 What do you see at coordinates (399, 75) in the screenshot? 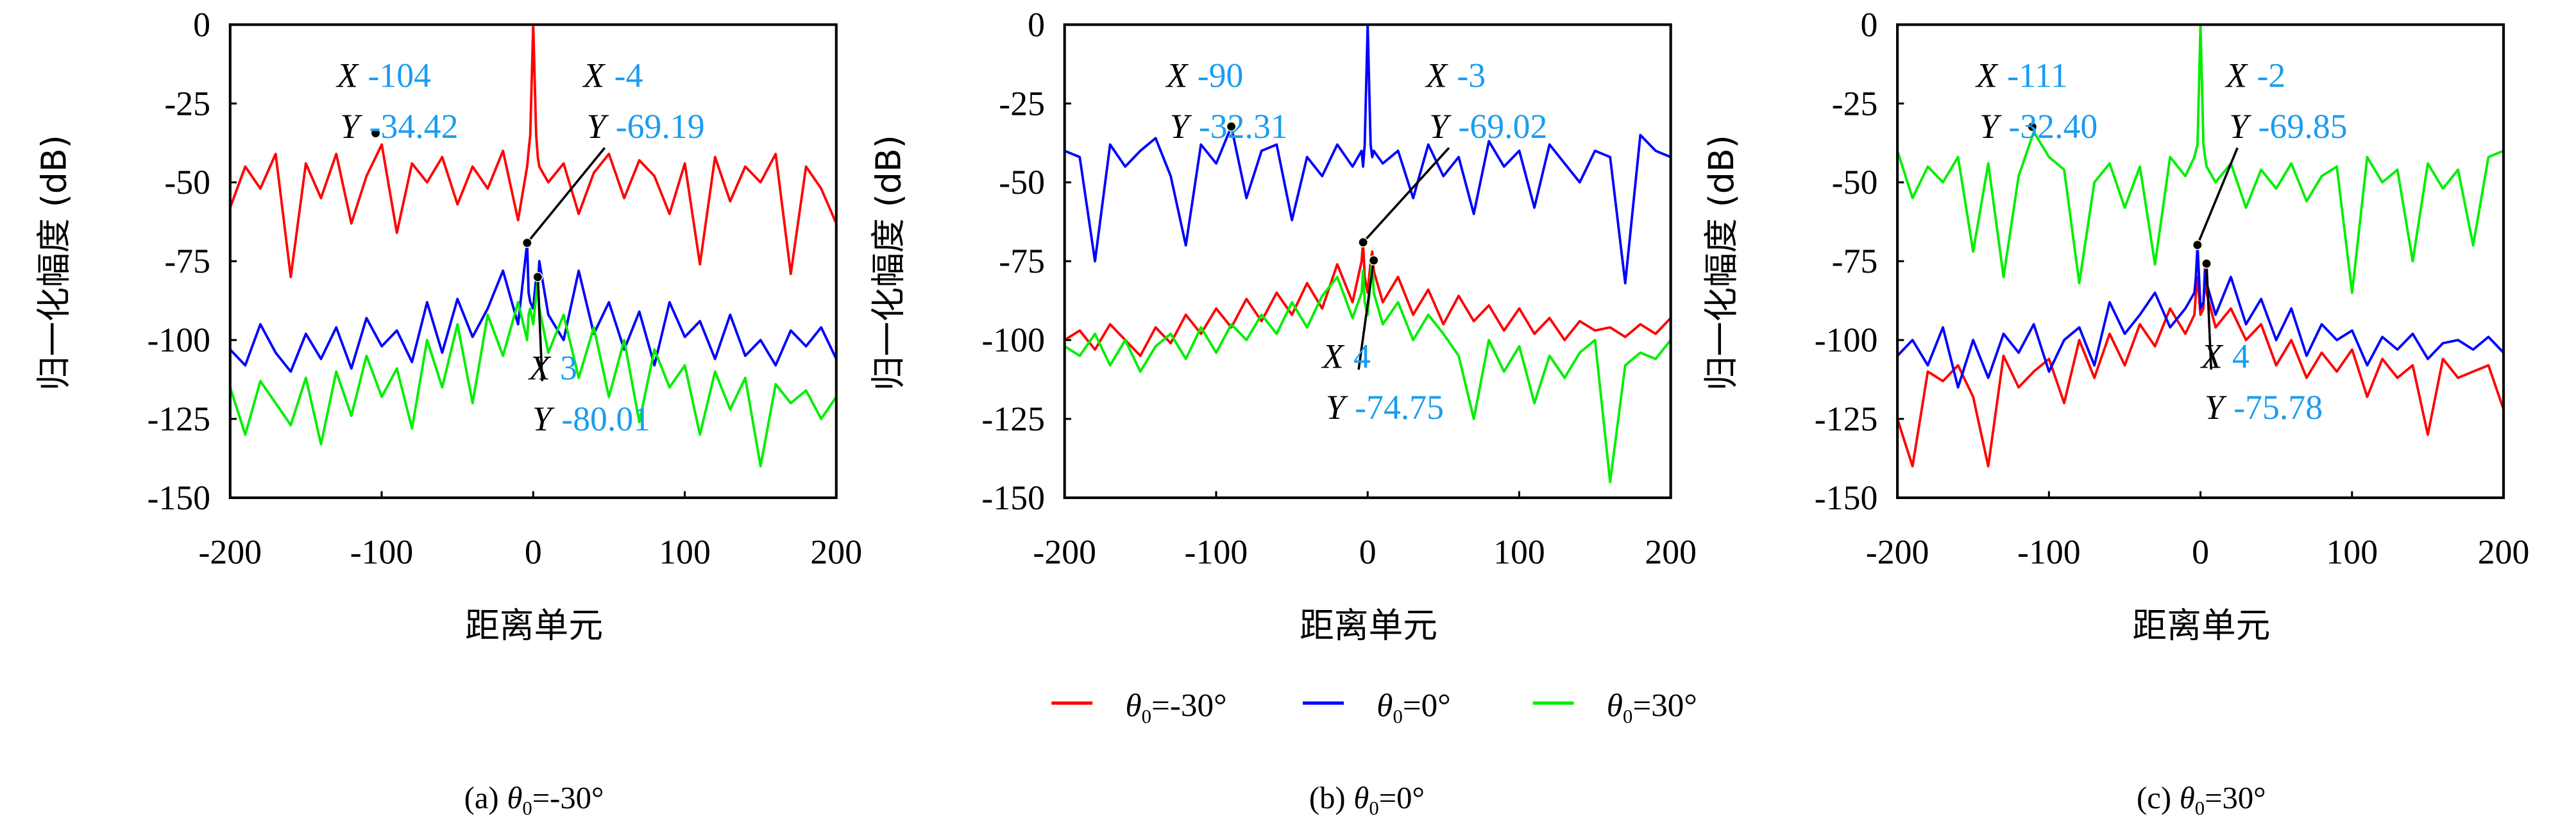
I see `annotation-x-value: -104` at bounding box center [399, 75].